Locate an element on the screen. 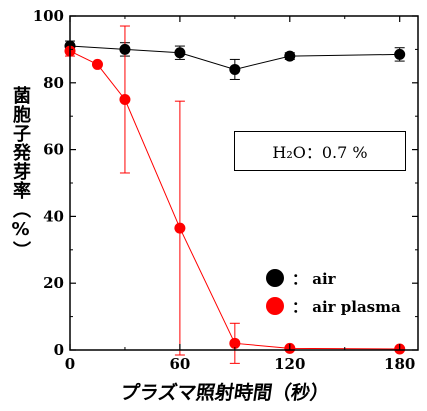  y-tick-label: 60 is located at coordinates (53, 150).